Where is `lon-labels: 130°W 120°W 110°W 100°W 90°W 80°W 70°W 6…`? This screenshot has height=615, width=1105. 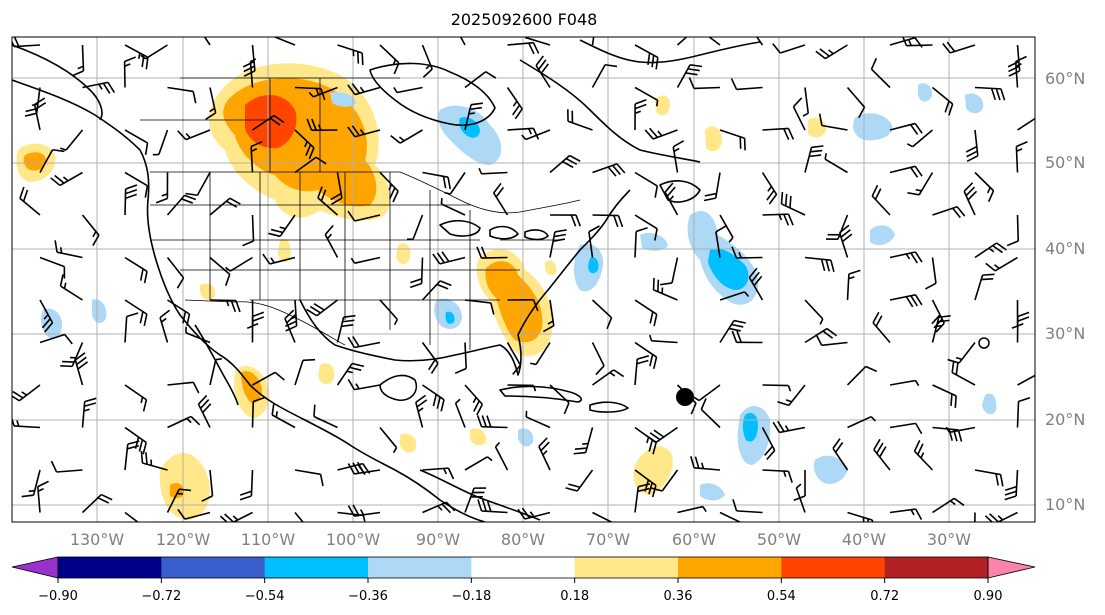 lon-labels: 130°W 120°W 110°W 100°W 90°W 80°W 70°W 6… is located at coordinates (520, 539).